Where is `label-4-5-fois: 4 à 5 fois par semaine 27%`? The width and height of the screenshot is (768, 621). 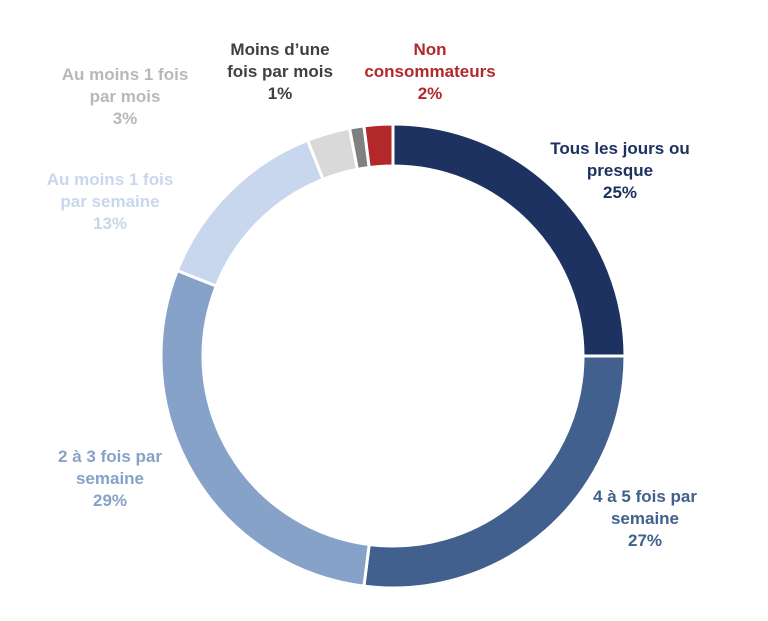
label-4-5-fois: 4 à 5 fois par semaine 27% is located at coordinates (645, 518).